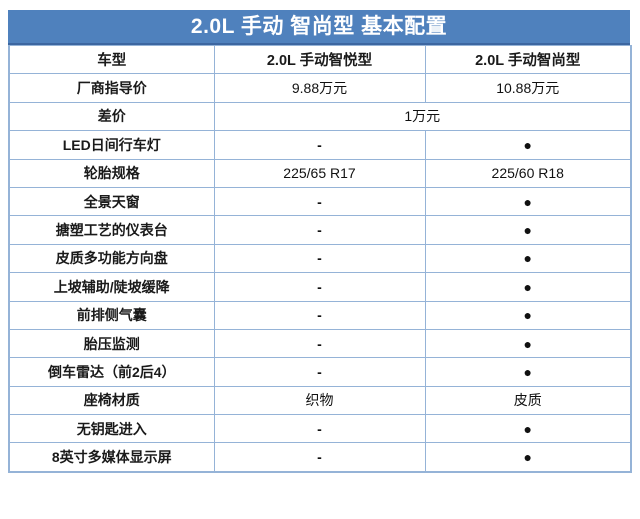  Describe the element at coordinates (111, 343) in the screenshot. I see `row-label: 胎压监测` at that location.